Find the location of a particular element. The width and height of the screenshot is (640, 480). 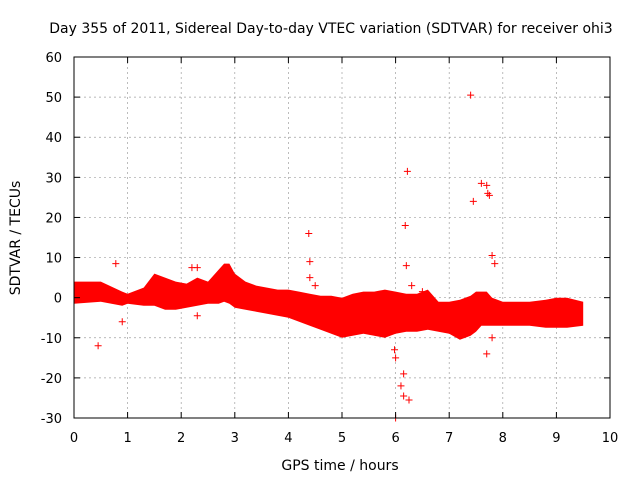

x-tick-label: 5 is located at coordinates (342, 438).